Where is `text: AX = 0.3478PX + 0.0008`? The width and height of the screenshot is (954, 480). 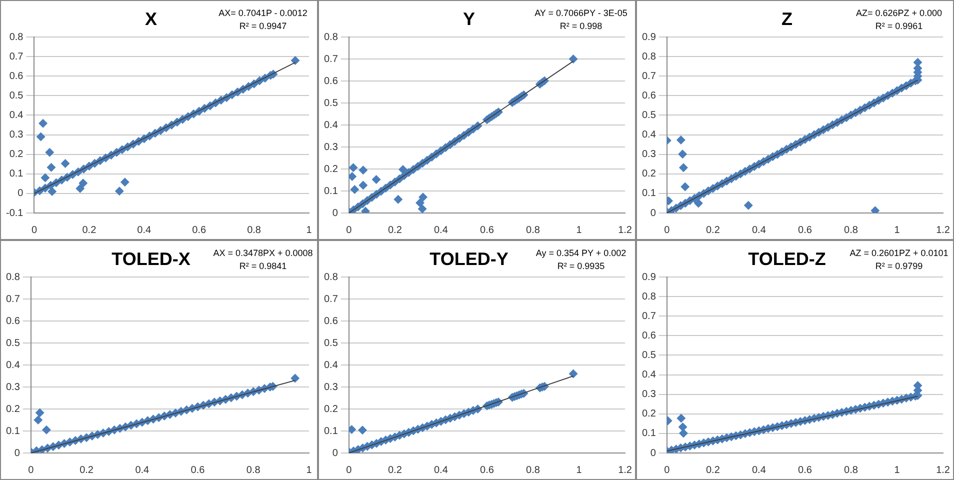
text: AX = 0.3478PX + 0.0008 is located at coordinates (263, 253).